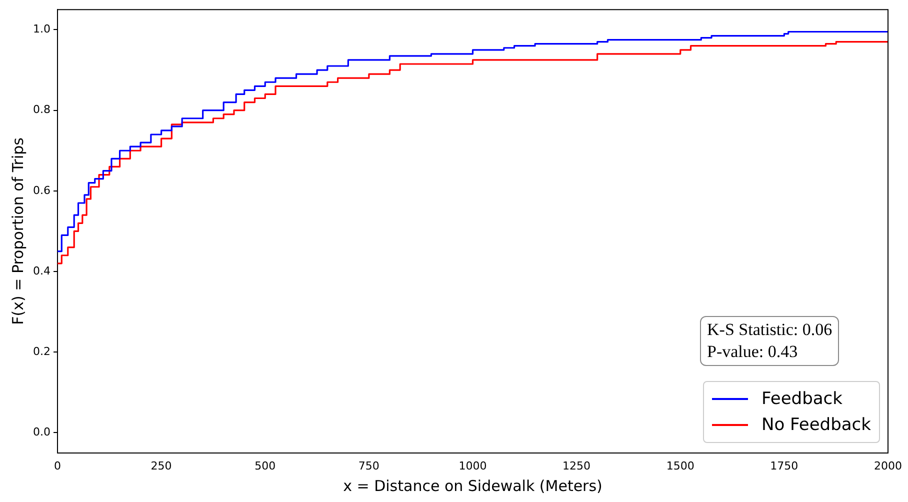 This screenshot has width=908, height=502. I want to click on x-tick-label: 1500, so click(680, 465).